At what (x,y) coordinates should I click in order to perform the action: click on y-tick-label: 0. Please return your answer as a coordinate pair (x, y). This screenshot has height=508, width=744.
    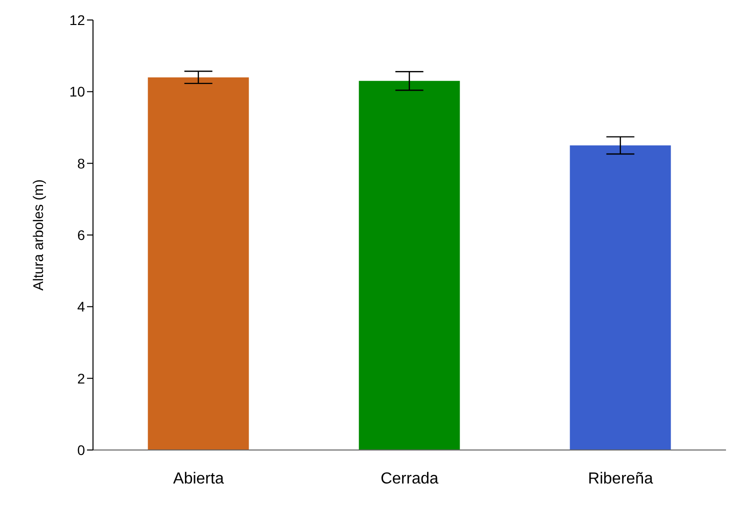
    Looking at the image, I should click on (81, 450).